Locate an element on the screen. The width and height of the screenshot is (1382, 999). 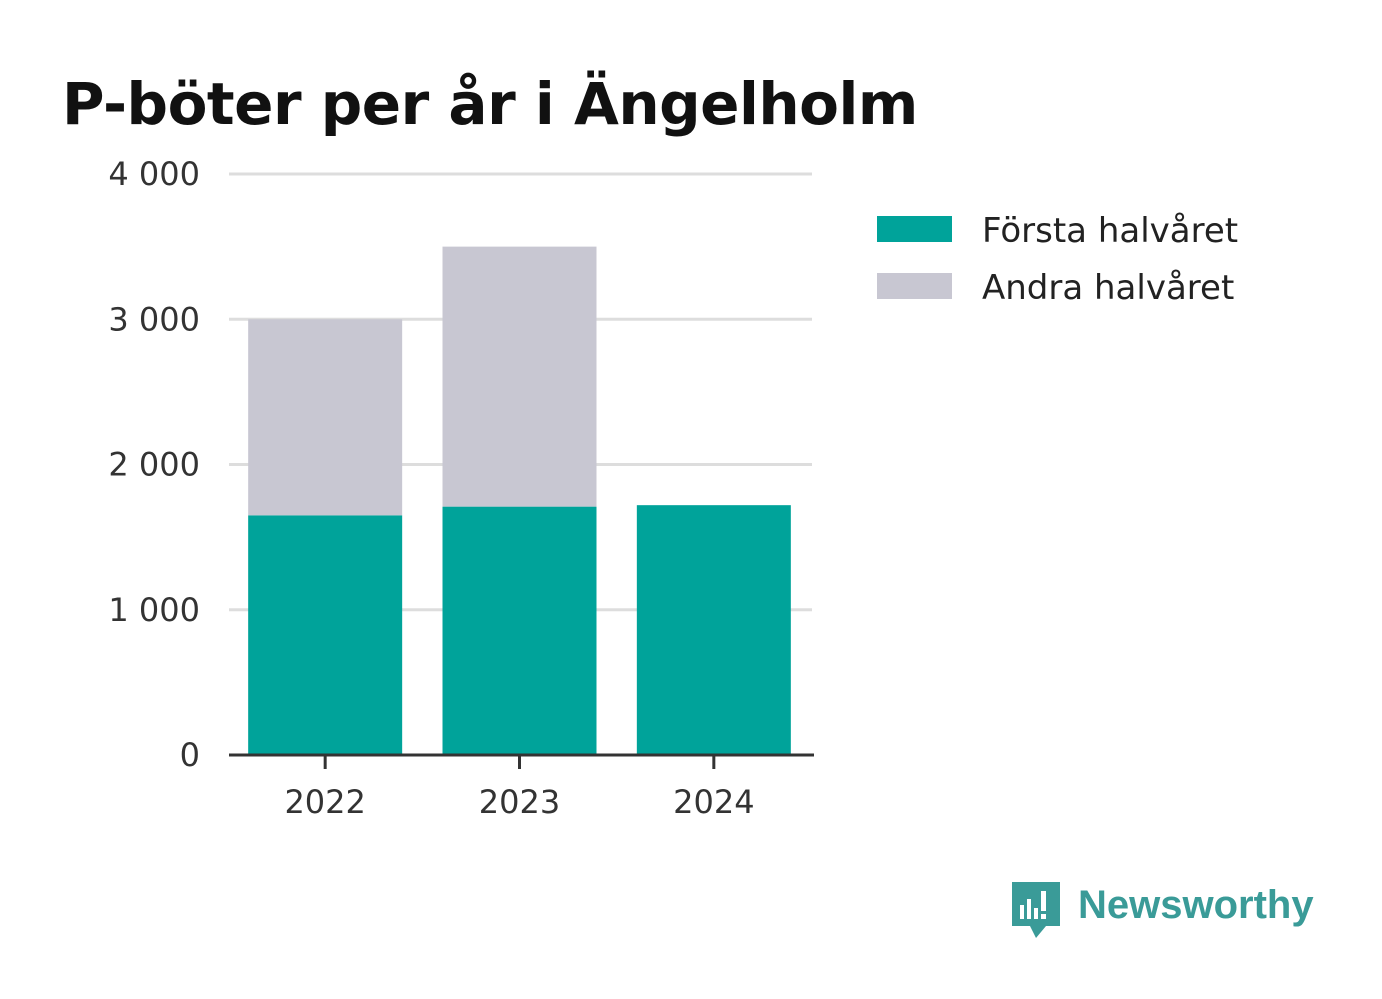
y-tick-label: 0 is located at coordinates (190, 755).